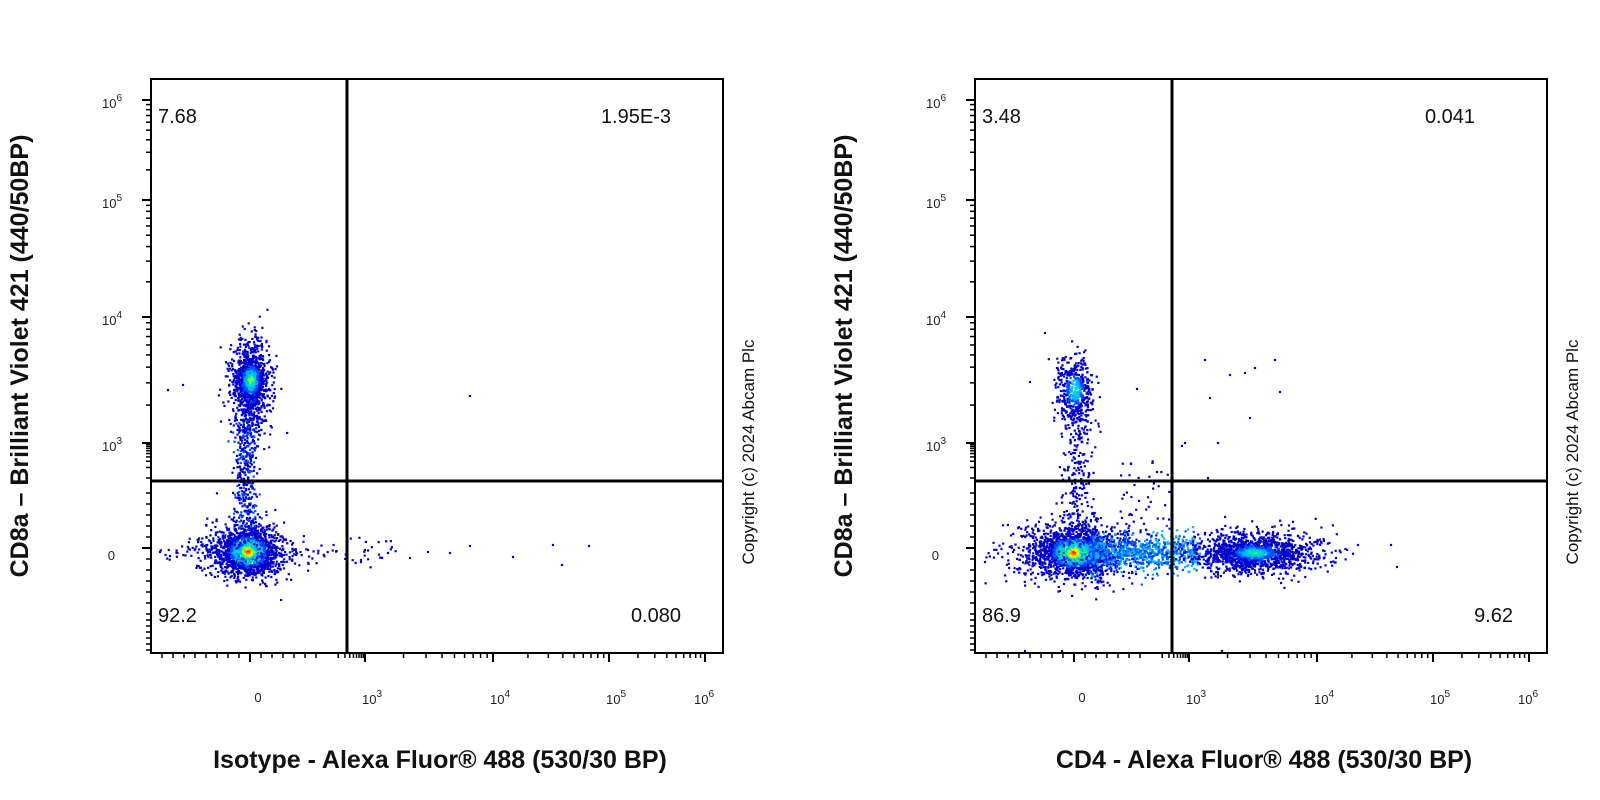 This screenshot has width=1600, height=800. I want to click on y-tick-label-1e3: 103, so click(936, 445).